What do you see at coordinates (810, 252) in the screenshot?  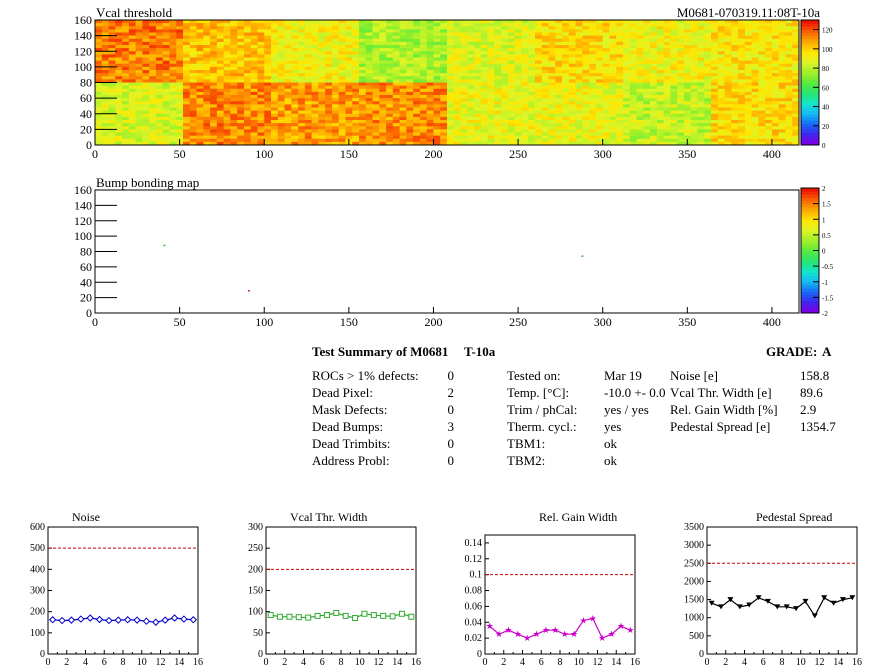 I see `color-scale-band` at bounding box center [810, 252].